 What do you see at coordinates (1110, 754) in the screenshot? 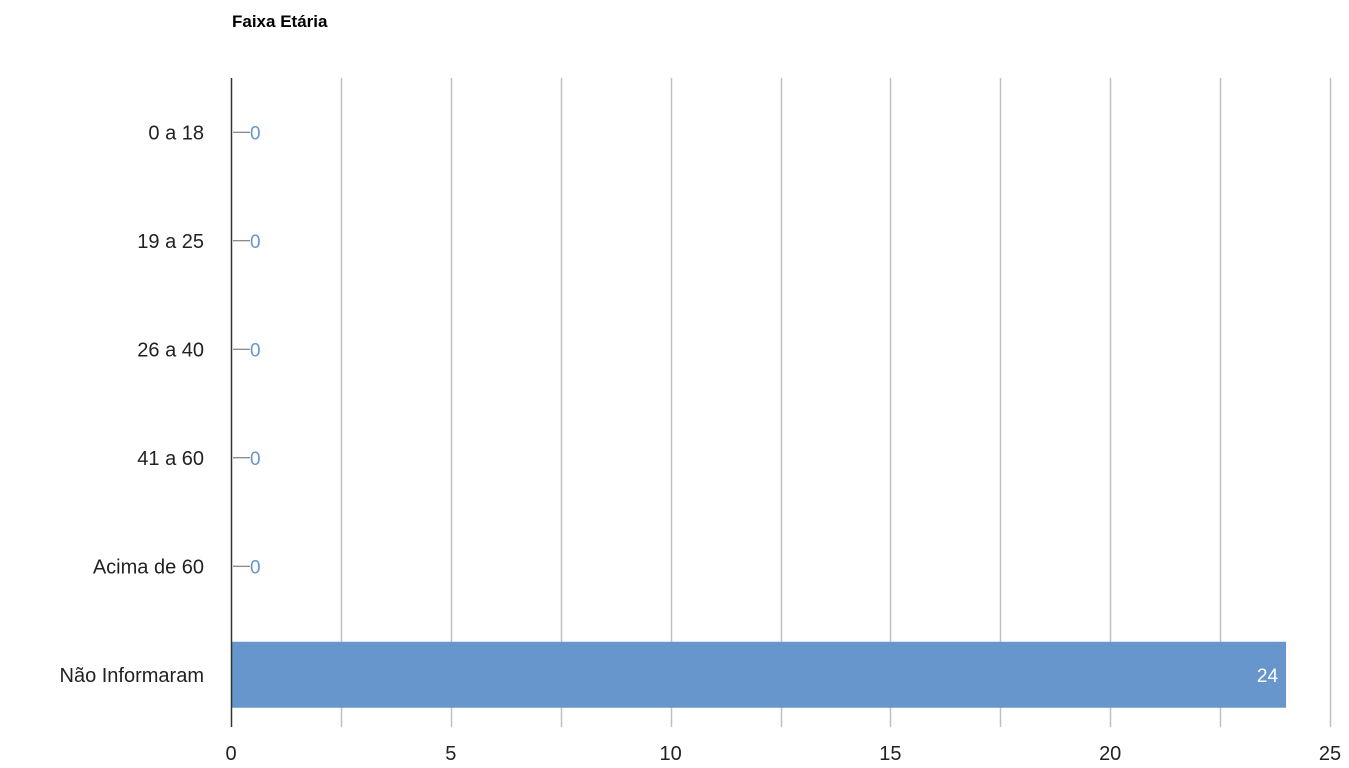
I see `x-tick-label: 20` at bounding box center [1110, 754].